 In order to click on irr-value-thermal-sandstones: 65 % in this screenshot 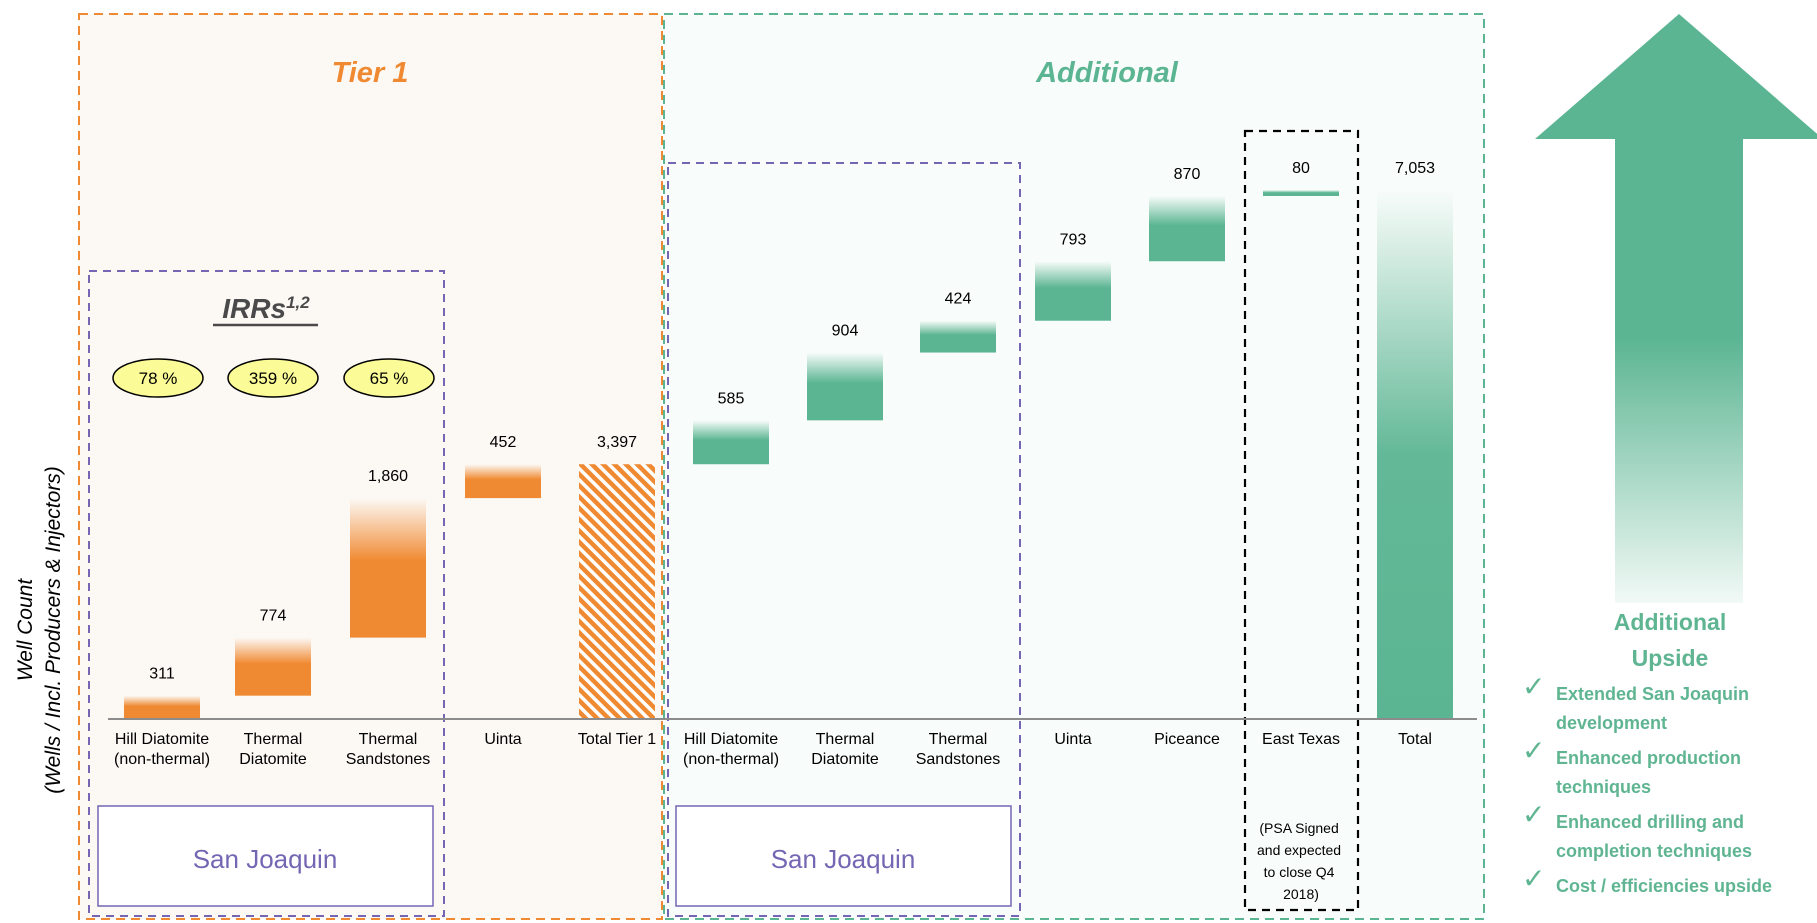, I will do `click(389, 378)`.